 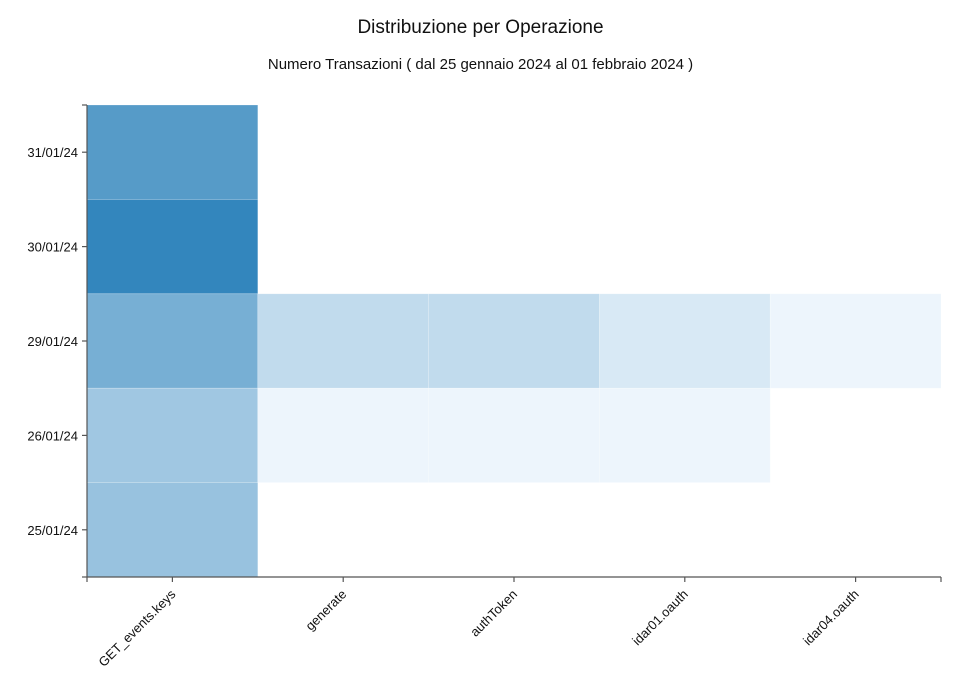 I want to click on y-tick-label: 25/01/24, so click(x=52, y=530).